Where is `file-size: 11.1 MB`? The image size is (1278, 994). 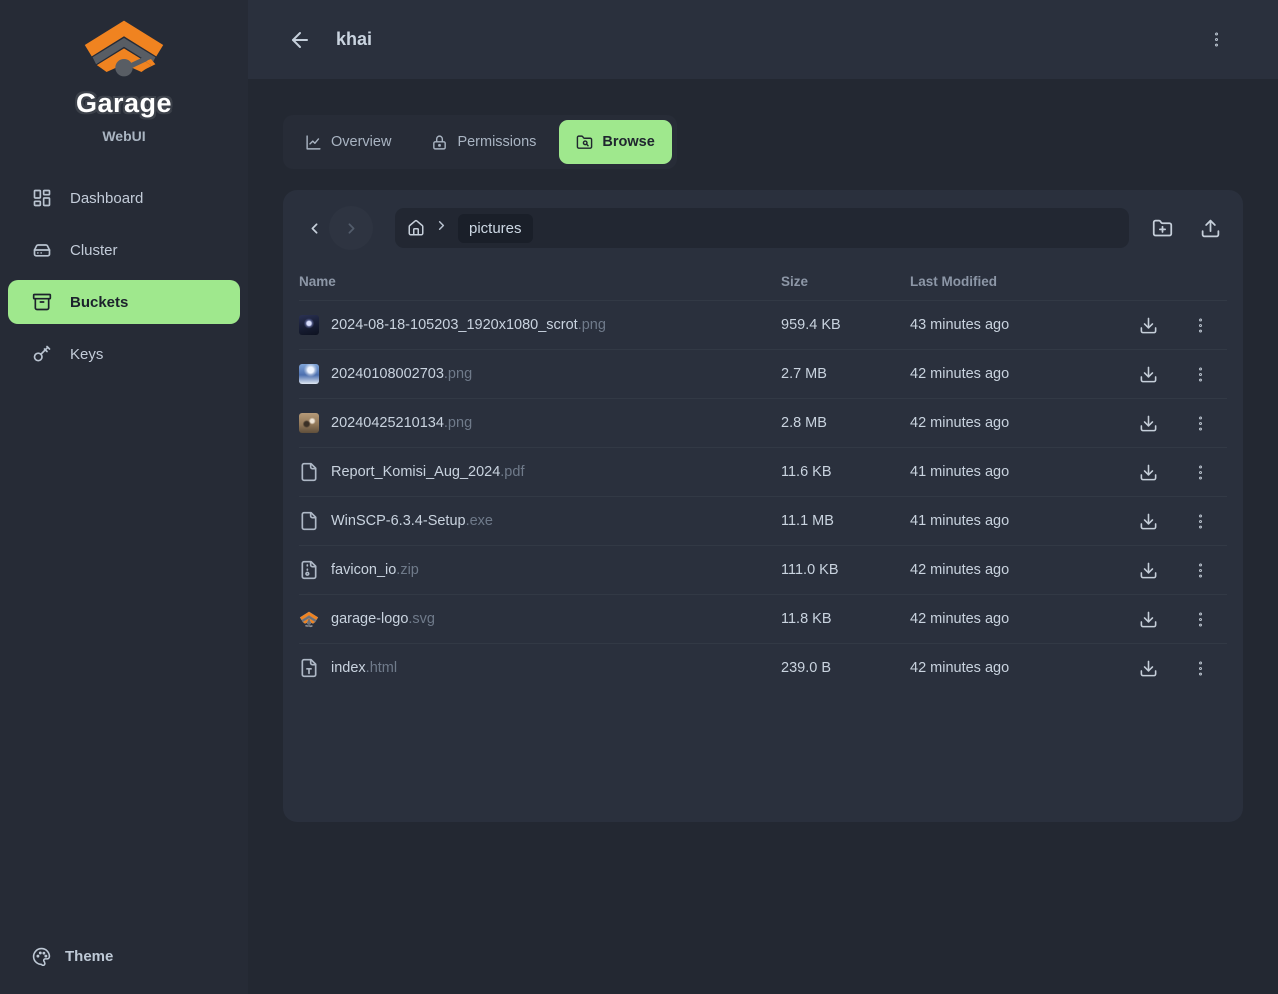
file-size: 11.1 MB is located at coordinates (807, 521).